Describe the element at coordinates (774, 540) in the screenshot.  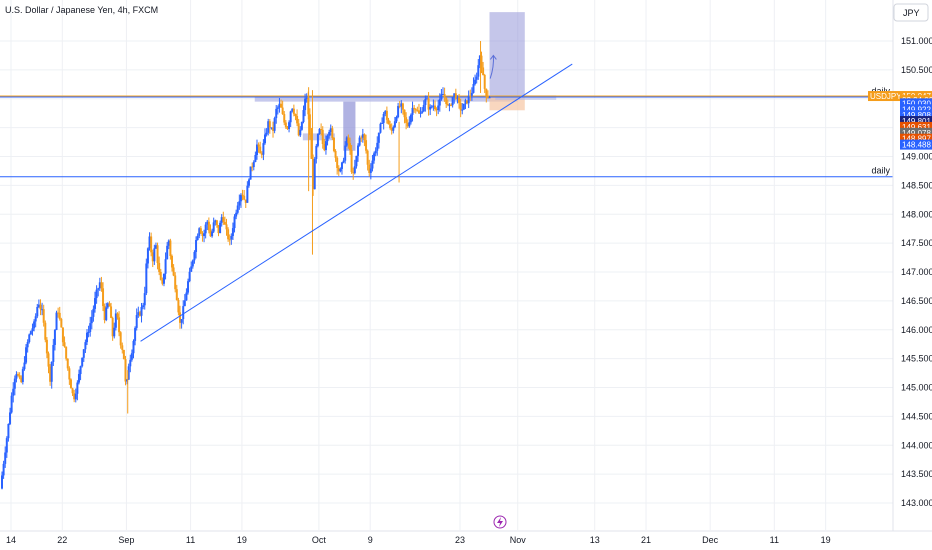
I see `x-tick-label: 11` at that location.